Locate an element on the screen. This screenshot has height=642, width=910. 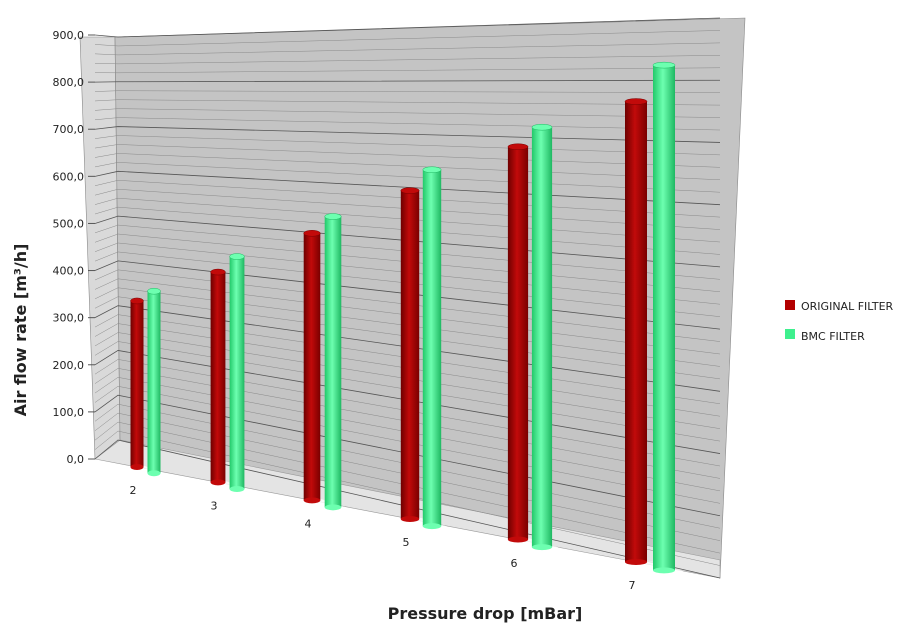
legend-label-bmc: BMC FILTER is located at coordinates (833, 336).